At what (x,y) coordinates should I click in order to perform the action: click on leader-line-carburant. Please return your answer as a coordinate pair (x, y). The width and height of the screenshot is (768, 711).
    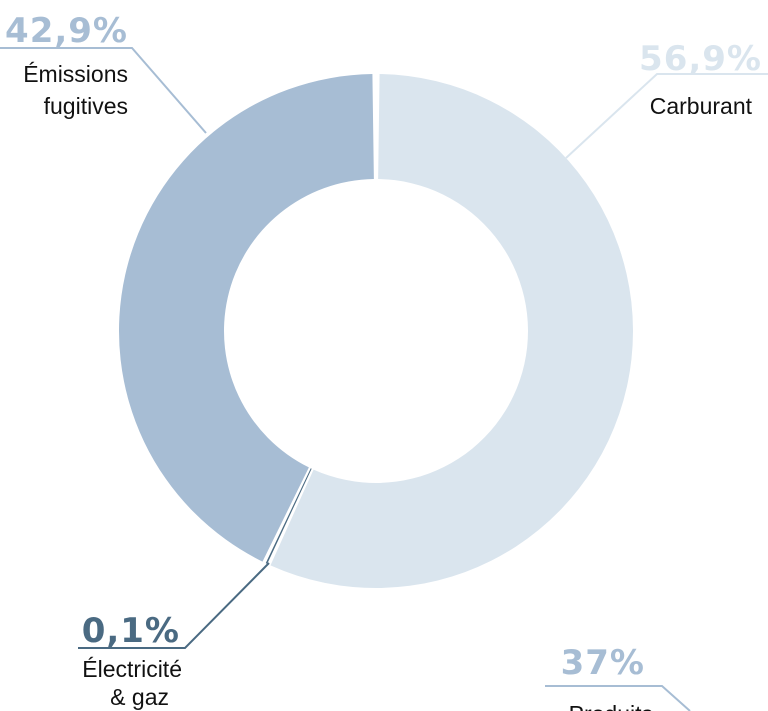
    Looking at the image, I should click on (666, 116).